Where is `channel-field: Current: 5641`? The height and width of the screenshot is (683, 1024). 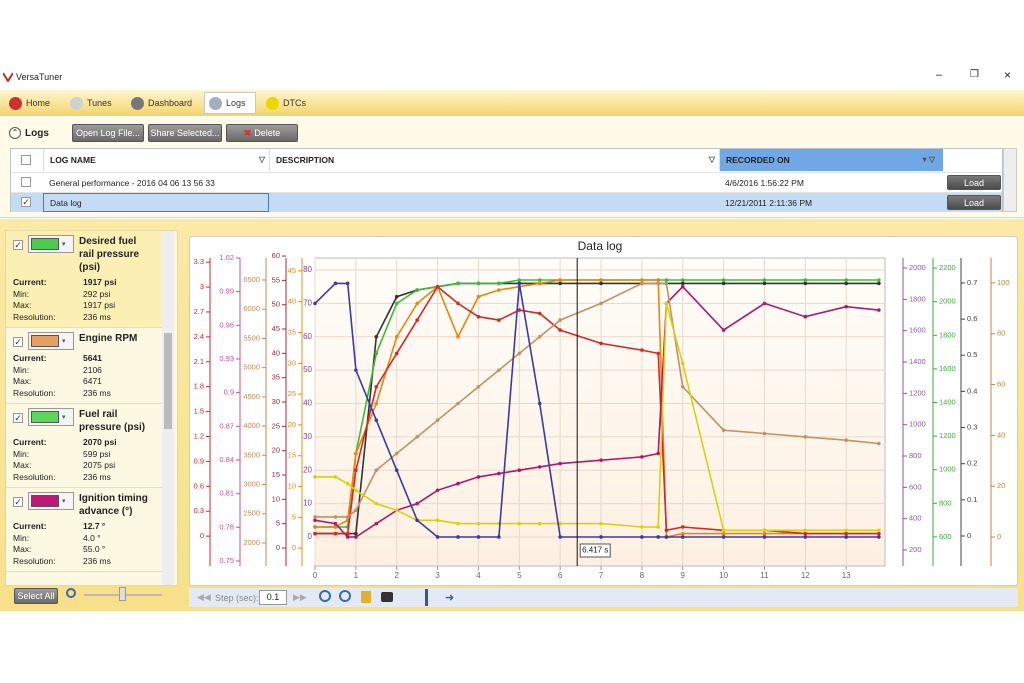
channel-field: Current: 5641 is located at coordinates (85, 359).